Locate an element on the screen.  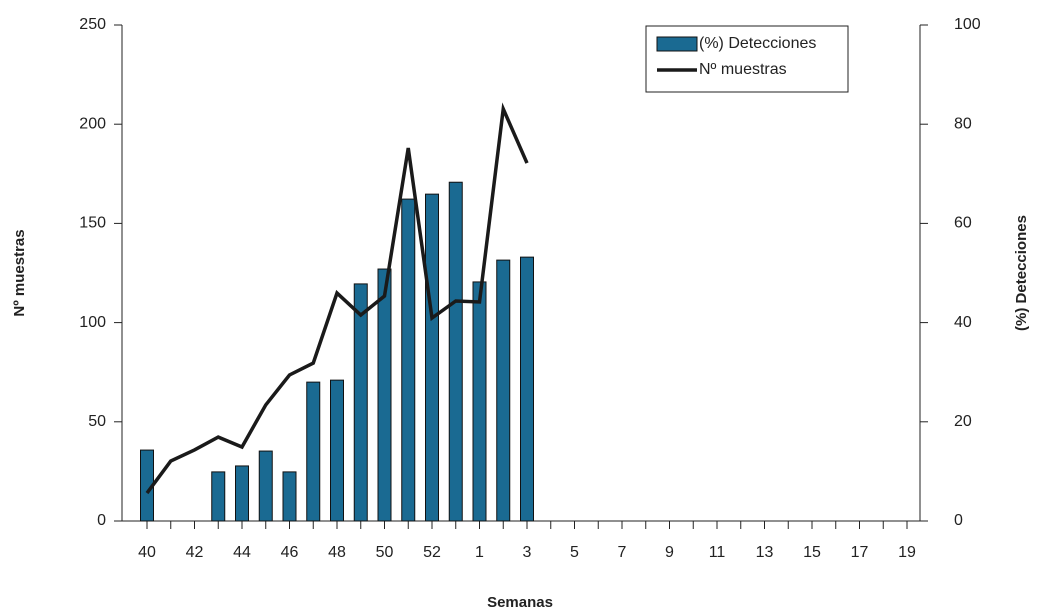
y-tick-label: 50 is located at coordinates (97, 421).